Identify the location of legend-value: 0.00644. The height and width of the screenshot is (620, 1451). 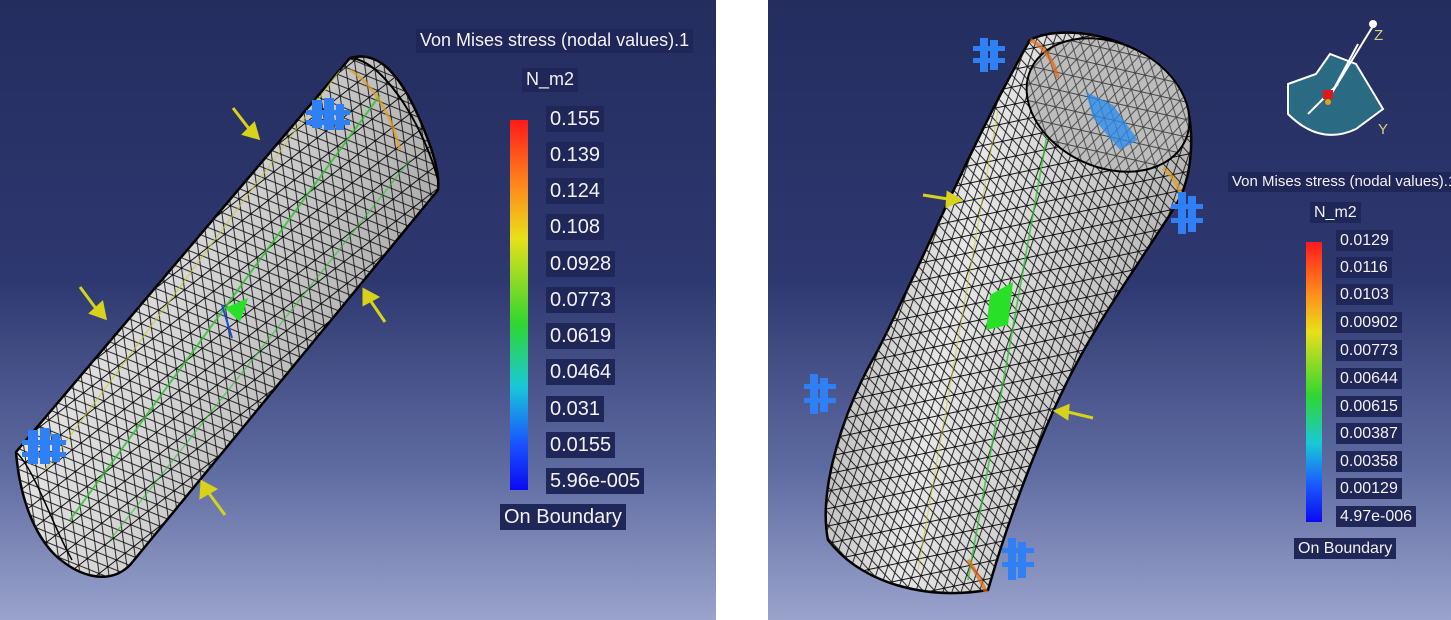
(1369, 379).